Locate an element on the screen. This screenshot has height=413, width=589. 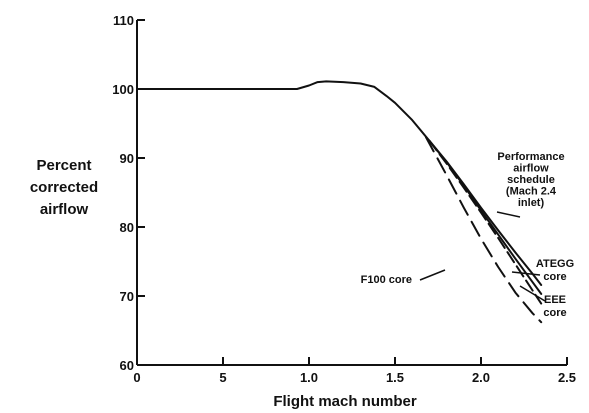
y-tick-label: 100 is located at coordinates (123, 89).